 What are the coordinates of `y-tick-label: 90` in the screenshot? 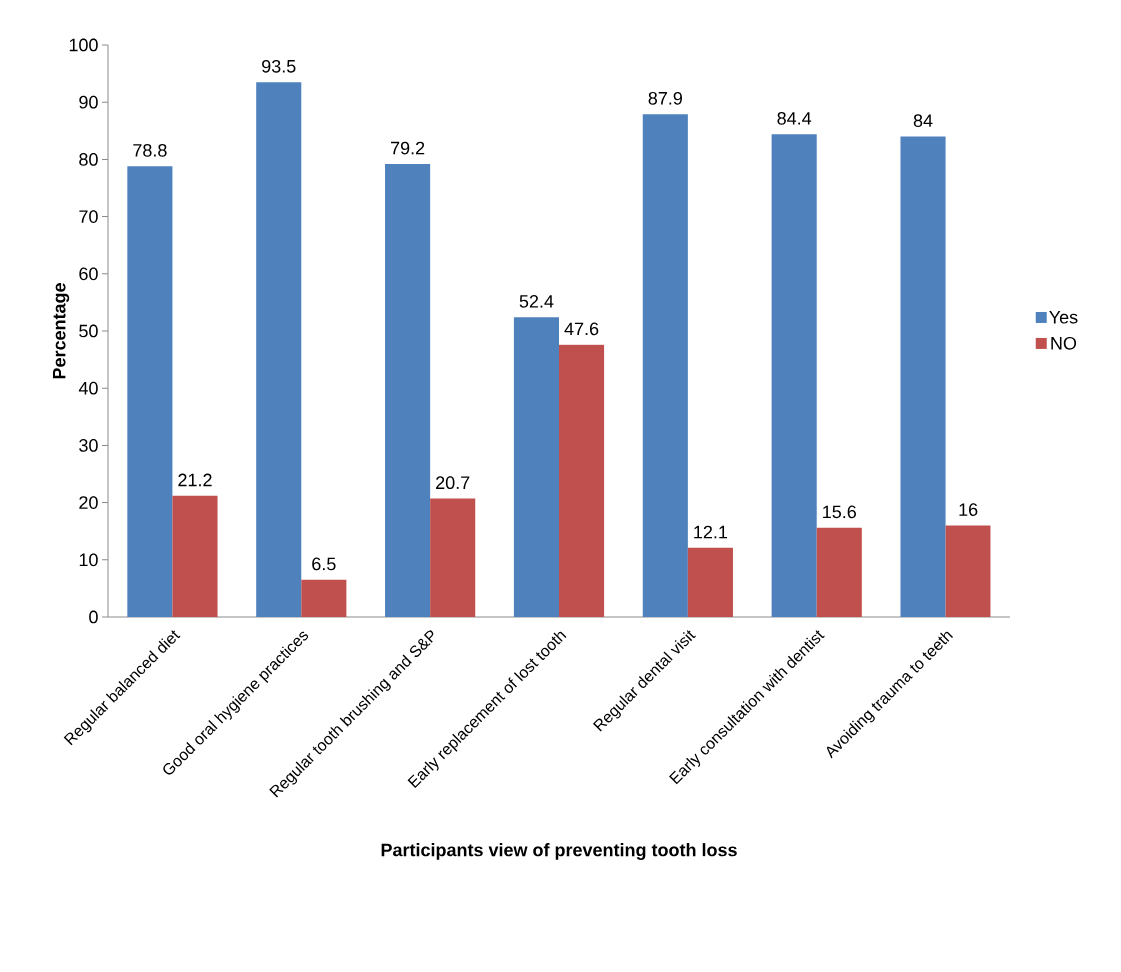 It's located at (88, 102).